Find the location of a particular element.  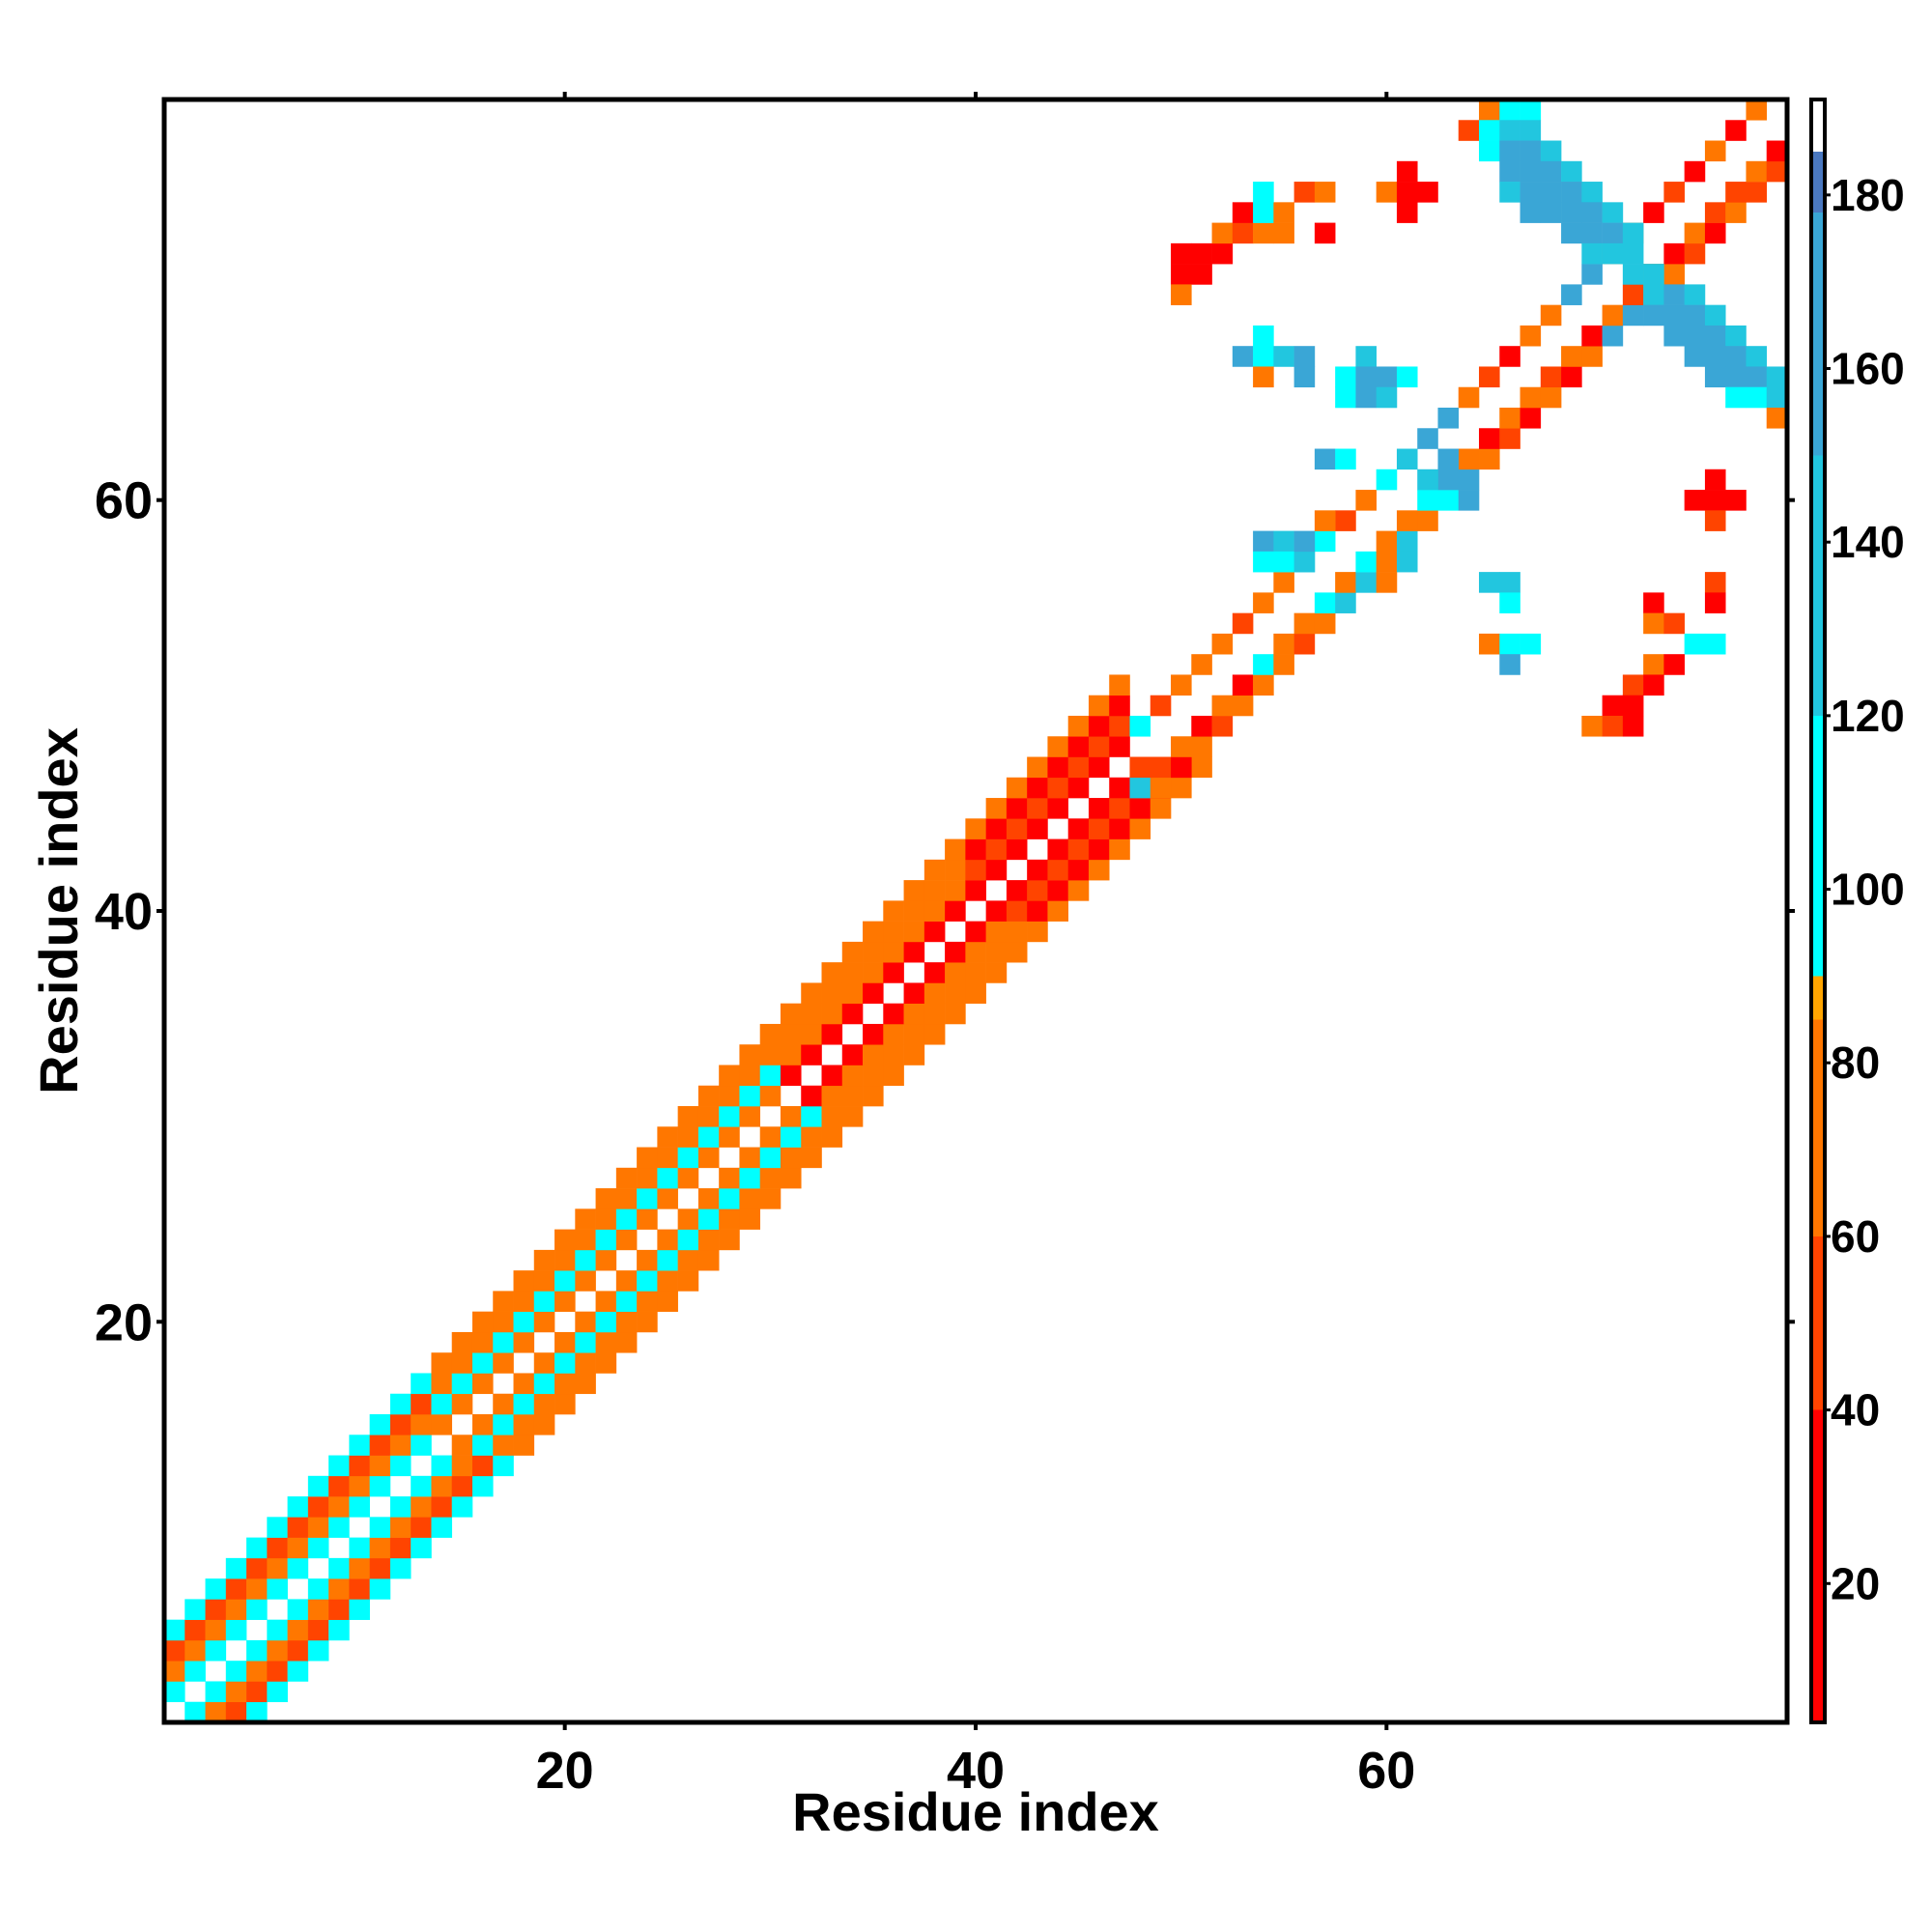

y-tick-label: 40 is located at coordinates (124, 912).